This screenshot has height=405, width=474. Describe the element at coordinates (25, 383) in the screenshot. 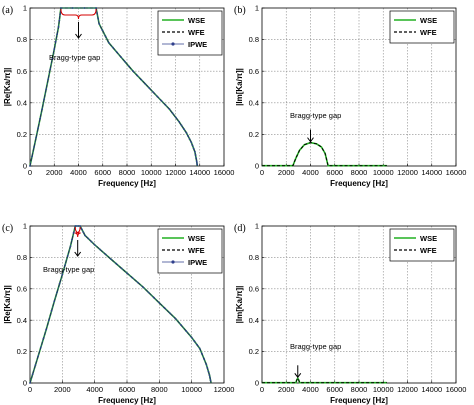

I see `y-tick-label: 0` at that location.